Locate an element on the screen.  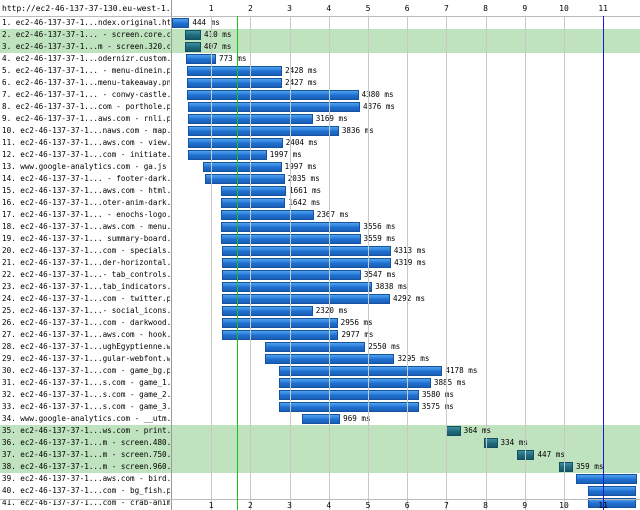
request-label: 26. ec2-46-137-37-1...com - darkwood.png is located at coordinates (86, 322).